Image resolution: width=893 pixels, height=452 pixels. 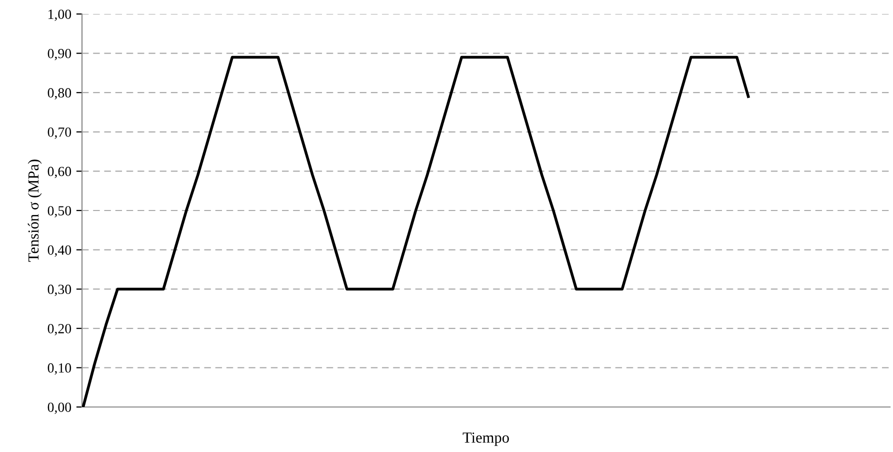 I want to click on y-tick-label: 0,50, so click(x=60, y=212).